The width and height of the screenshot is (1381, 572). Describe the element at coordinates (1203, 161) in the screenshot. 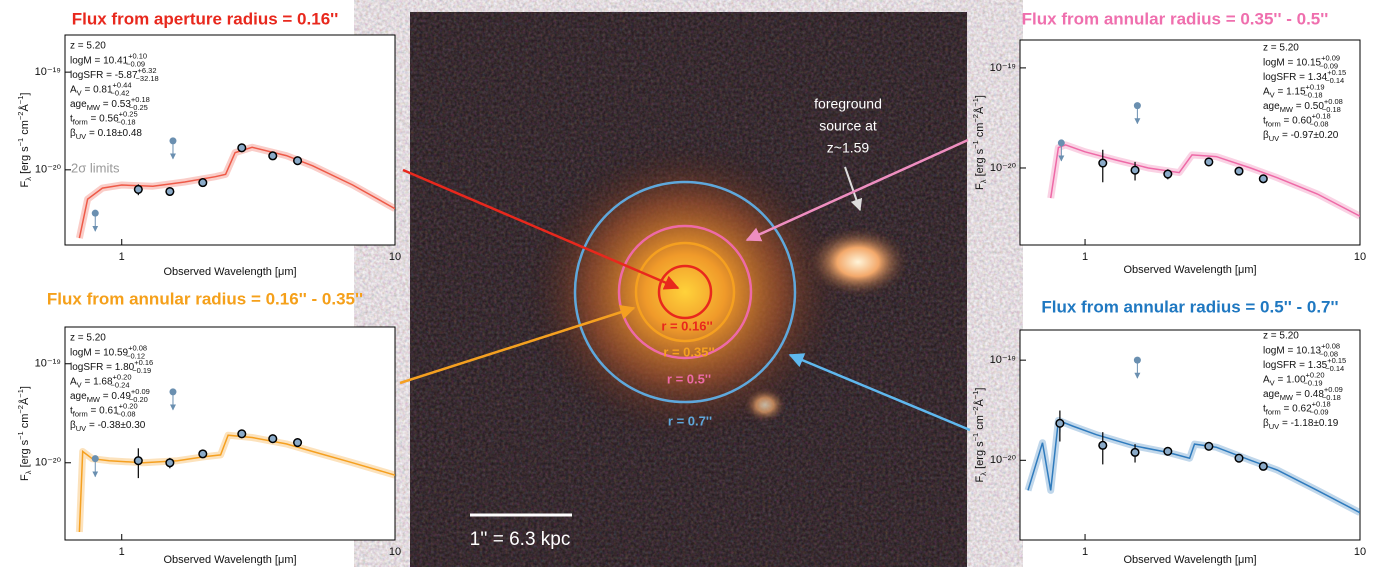

I see `plot-area` at that location.